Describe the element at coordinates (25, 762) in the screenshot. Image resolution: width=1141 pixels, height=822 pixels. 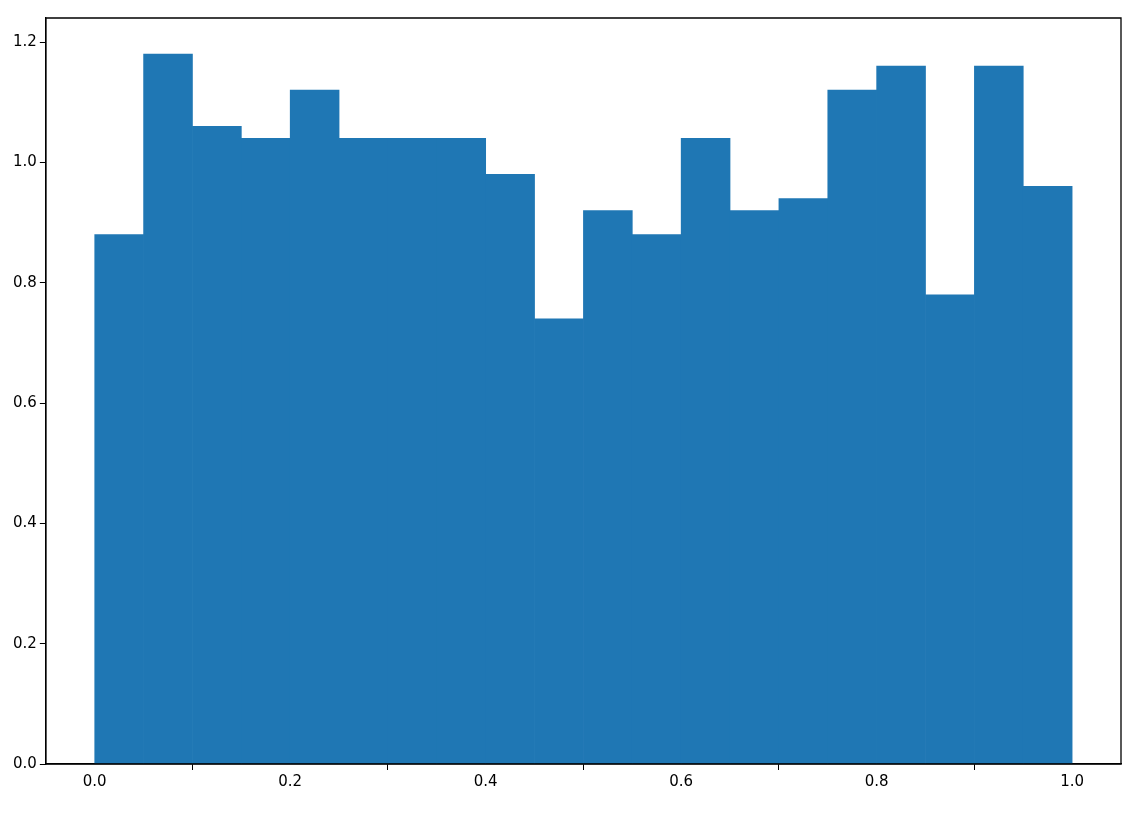
I see `y-tick-label: 0.0` at that location.